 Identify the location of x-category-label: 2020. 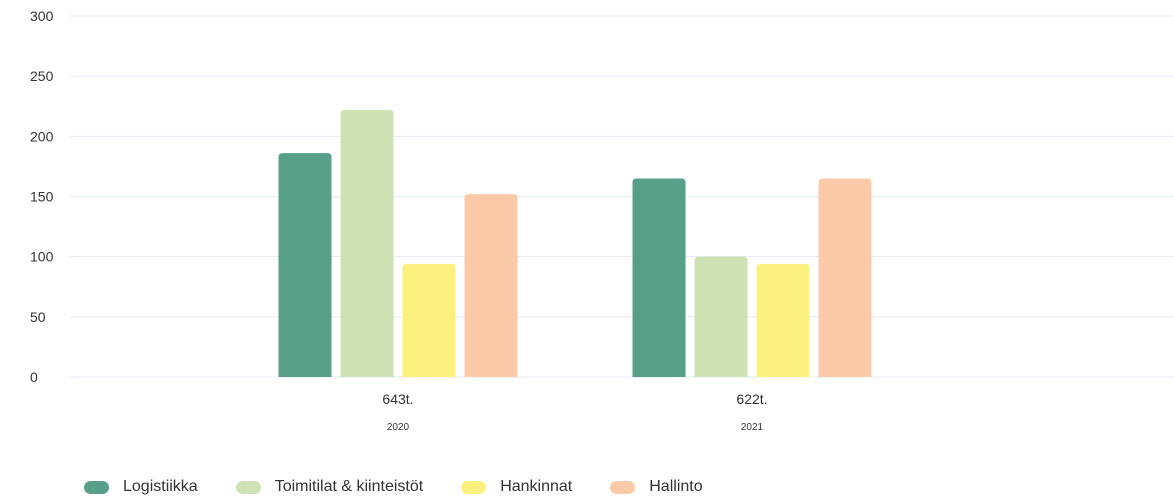
(398, 427).